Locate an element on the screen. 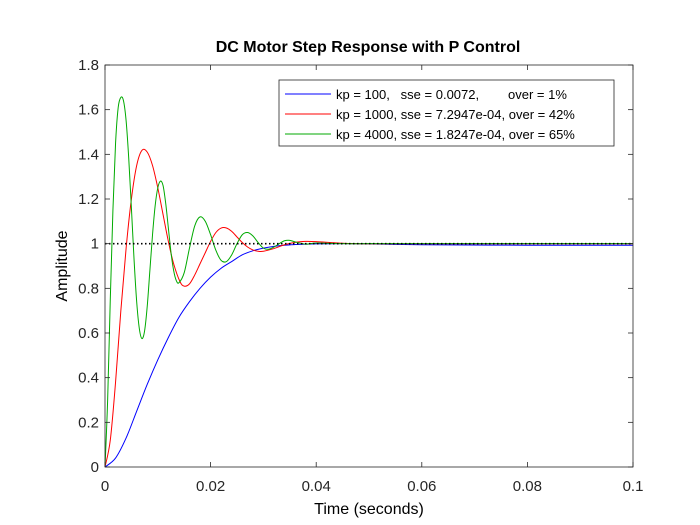  legend-label-kp-100: kp = 100, sse = 0.0072, over = 1% is located at coordinates (451, 94).